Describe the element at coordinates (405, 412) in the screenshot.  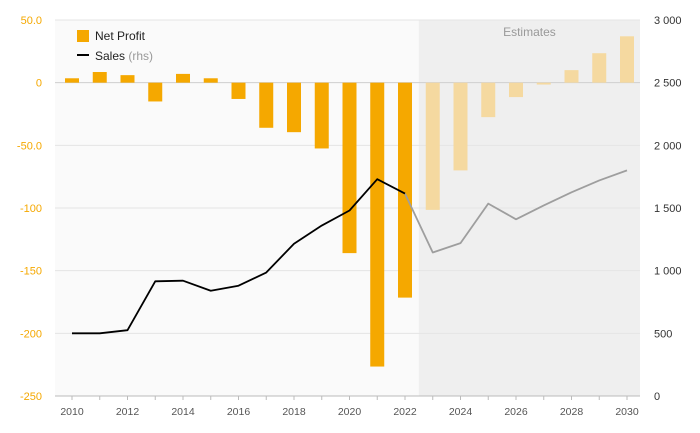
I see `x-tick-label: 2022` at that location.